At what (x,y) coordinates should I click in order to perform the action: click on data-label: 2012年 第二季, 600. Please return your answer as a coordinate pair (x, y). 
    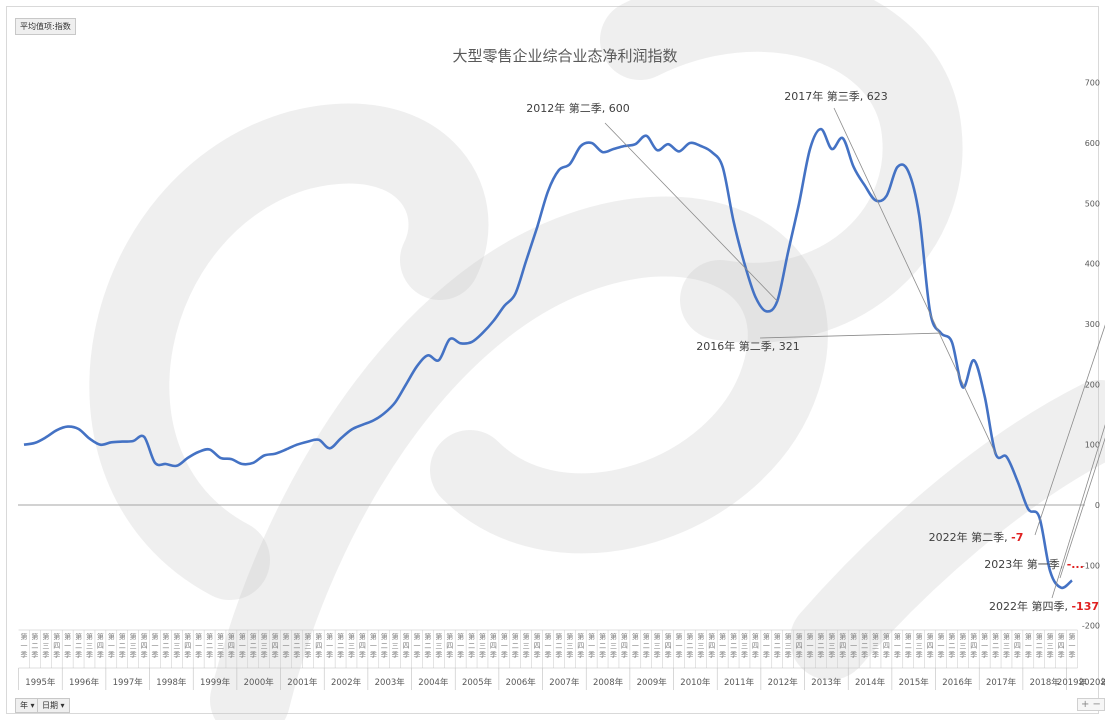
    Looking at the image, I should click on (577, 108).